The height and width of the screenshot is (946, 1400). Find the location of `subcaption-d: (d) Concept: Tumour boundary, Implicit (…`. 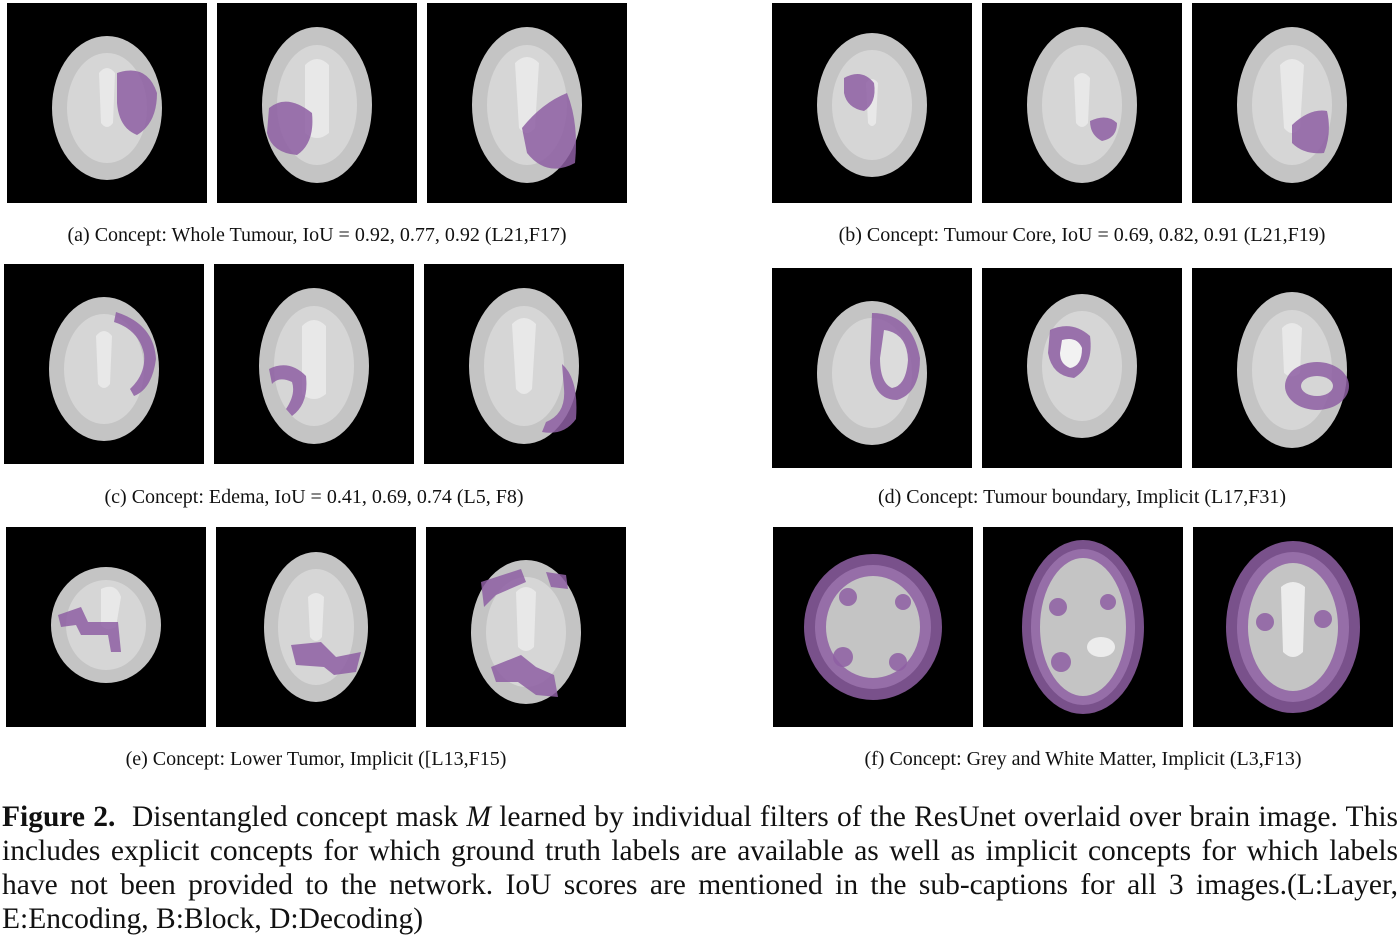

subcaption-d: (d) Concept: Tumour boundary, Implicit (… is located at coordinates (1082, 497).